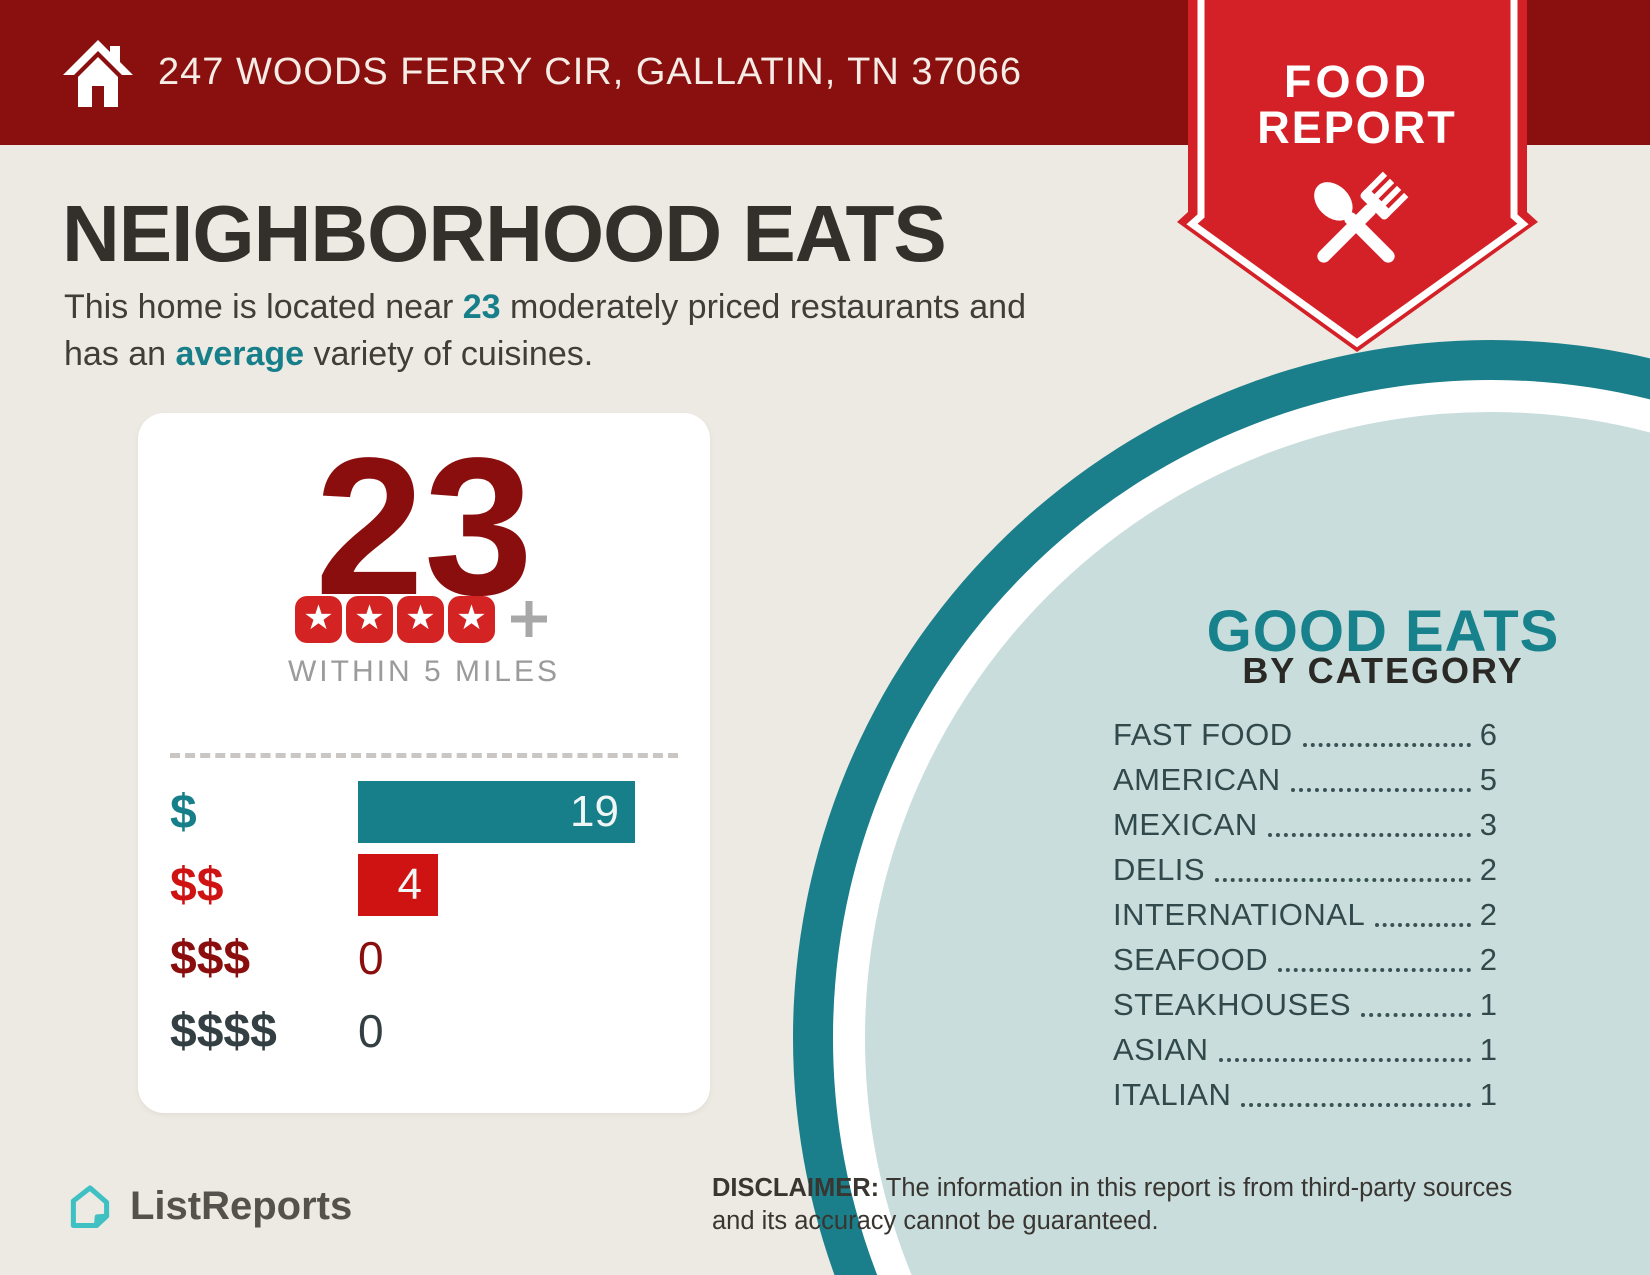  Describe the element at coordinates (398, 885) in the screenshot. I see `price-tier-bar: 4` at that location.